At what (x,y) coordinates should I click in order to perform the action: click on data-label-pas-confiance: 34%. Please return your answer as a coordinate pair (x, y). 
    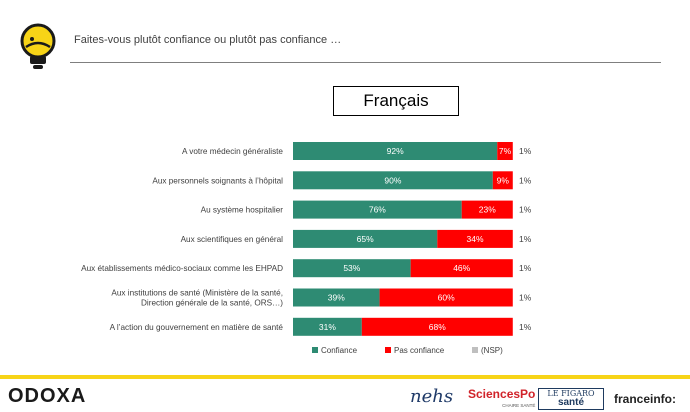
    Looking at the image, I should click on (475, 239).